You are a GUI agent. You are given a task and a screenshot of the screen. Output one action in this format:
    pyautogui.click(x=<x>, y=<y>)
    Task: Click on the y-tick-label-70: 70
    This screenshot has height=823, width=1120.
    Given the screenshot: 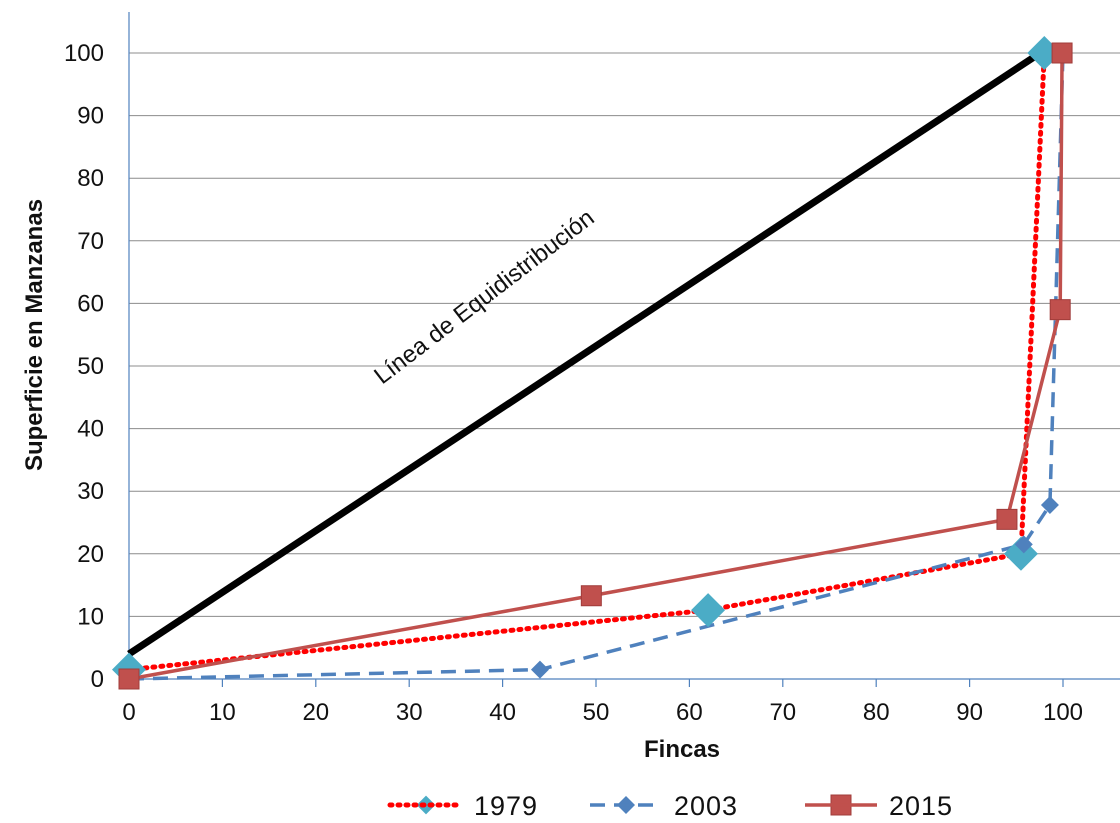 What is the action you would take?
    pyautogui.click(x=90, y=241)
    